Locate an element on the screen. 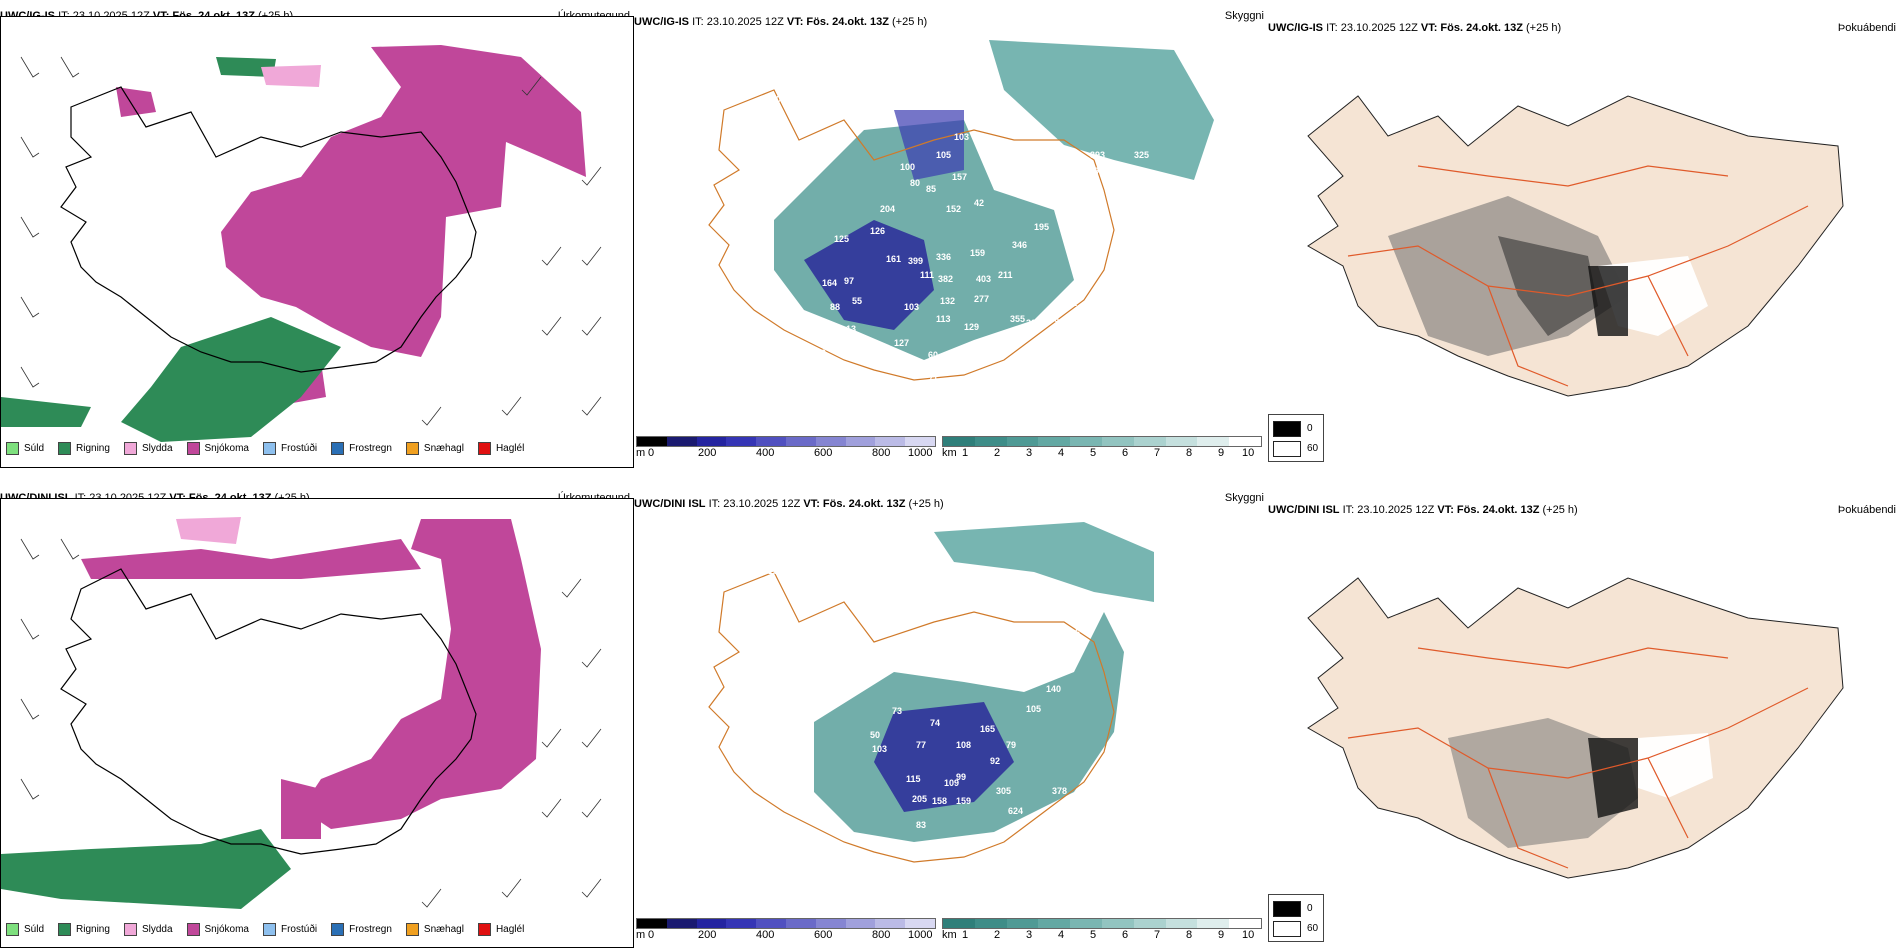  svg-text: 355 is located at coordinates (1017, 319).